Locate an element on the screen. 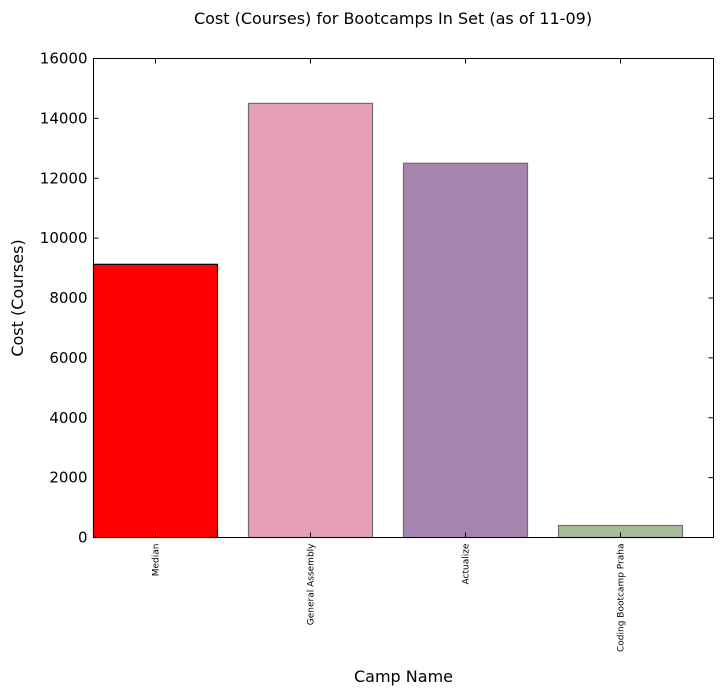 This screenshot has width=723, height=696. y-tick-label: 6000 is located at coordinates (68, 358).